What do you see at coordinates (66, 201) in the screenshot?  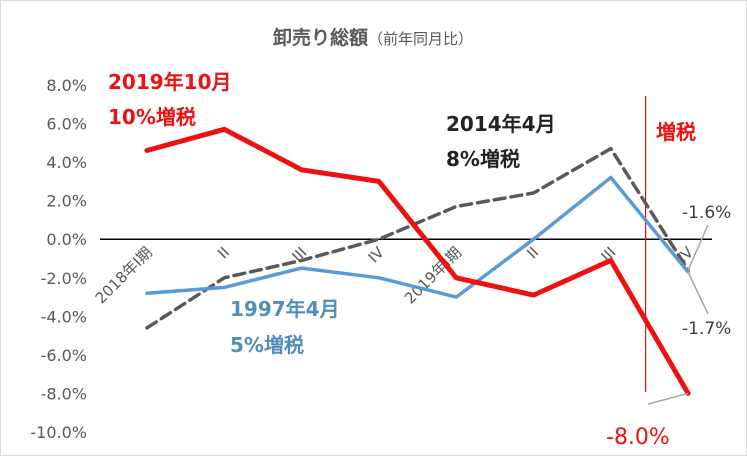 I see `y-tick-label: 2.0%` at bounding box center [66, 201].